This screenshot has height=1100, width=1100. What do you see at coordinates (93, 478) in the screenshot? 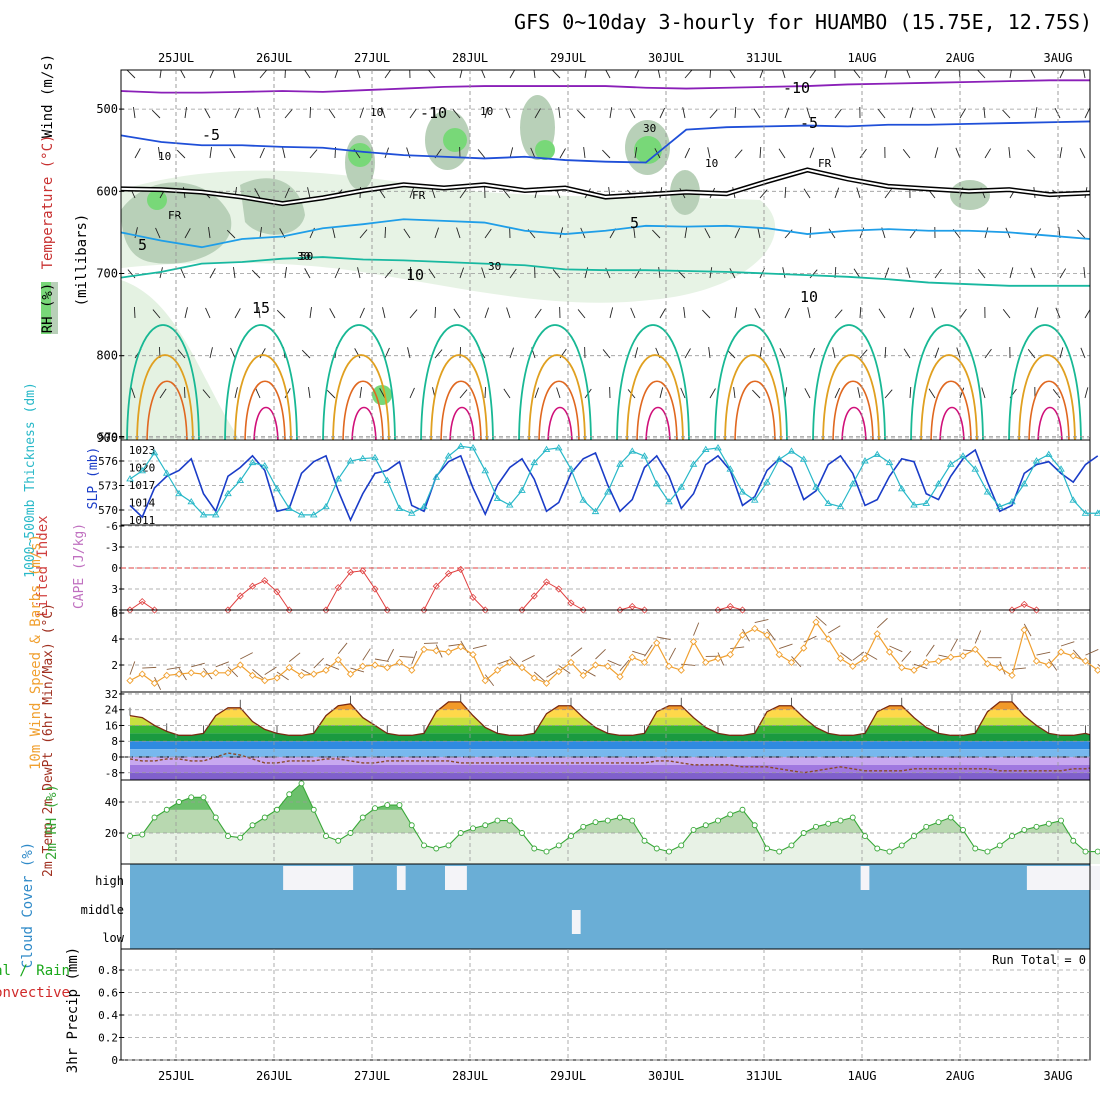
I see `slp-axis-label: SLP (mb)` at bounding box center [93, 478].